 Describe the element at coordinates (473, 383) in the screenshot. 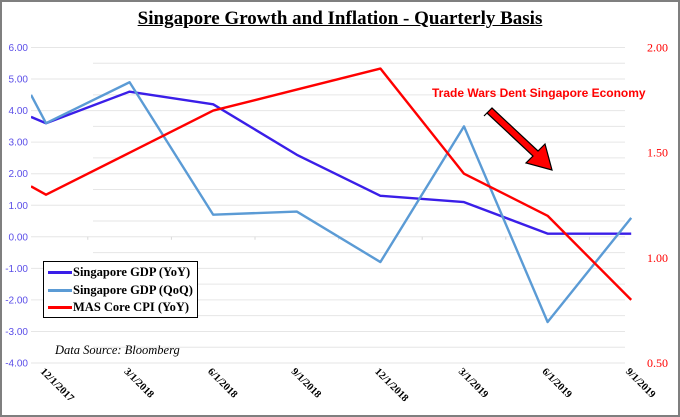

I see `x-axis-tick-label: 3/1/2019` at that location.